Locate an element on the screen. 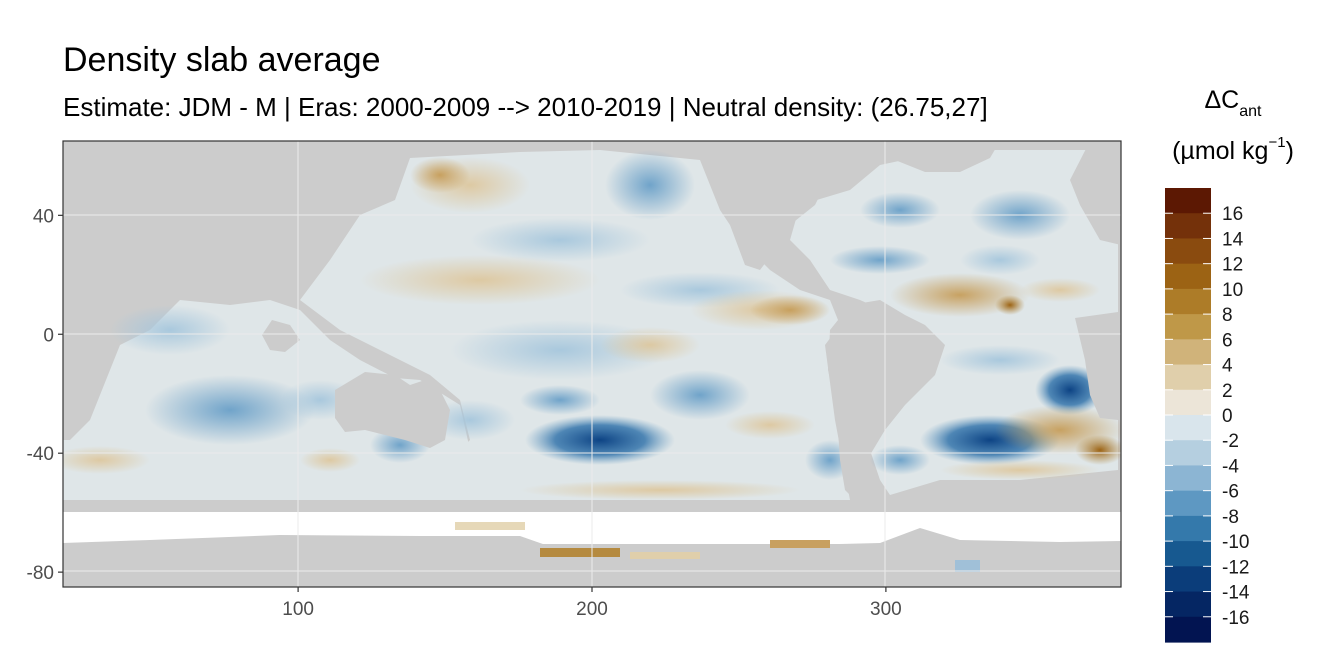  south-america-land is located at coordinates (886, 400).